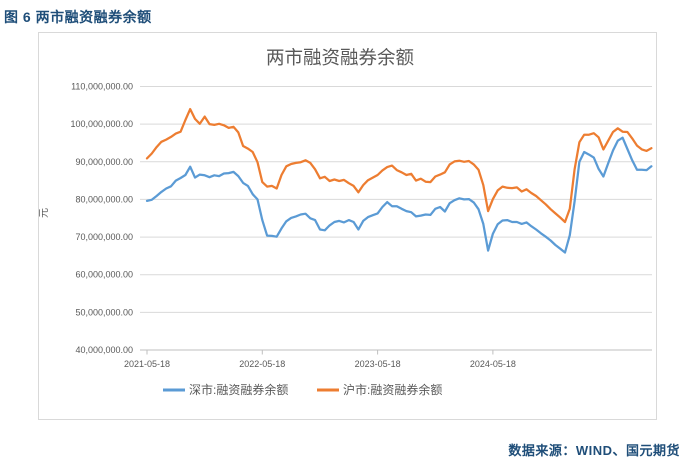  I want to click on y-tick-label: 100,000,000.00, so click(101, 124).